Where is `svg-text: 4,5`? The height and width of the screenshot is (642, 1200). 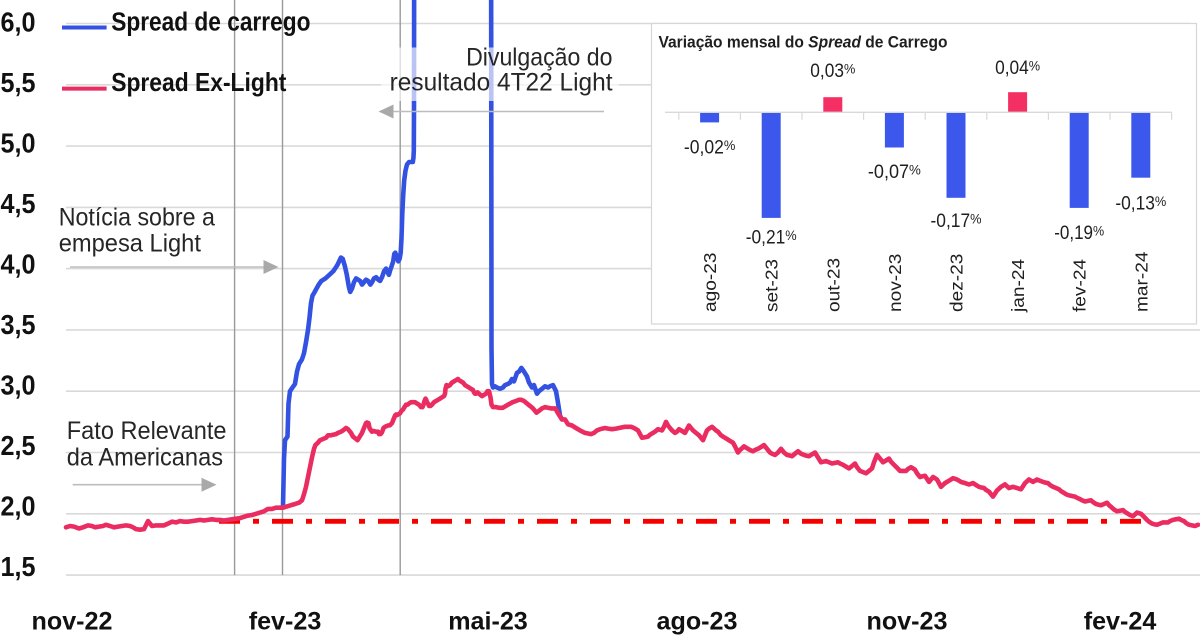 svg-text: 4,5 is located at coordinates (18, 204).